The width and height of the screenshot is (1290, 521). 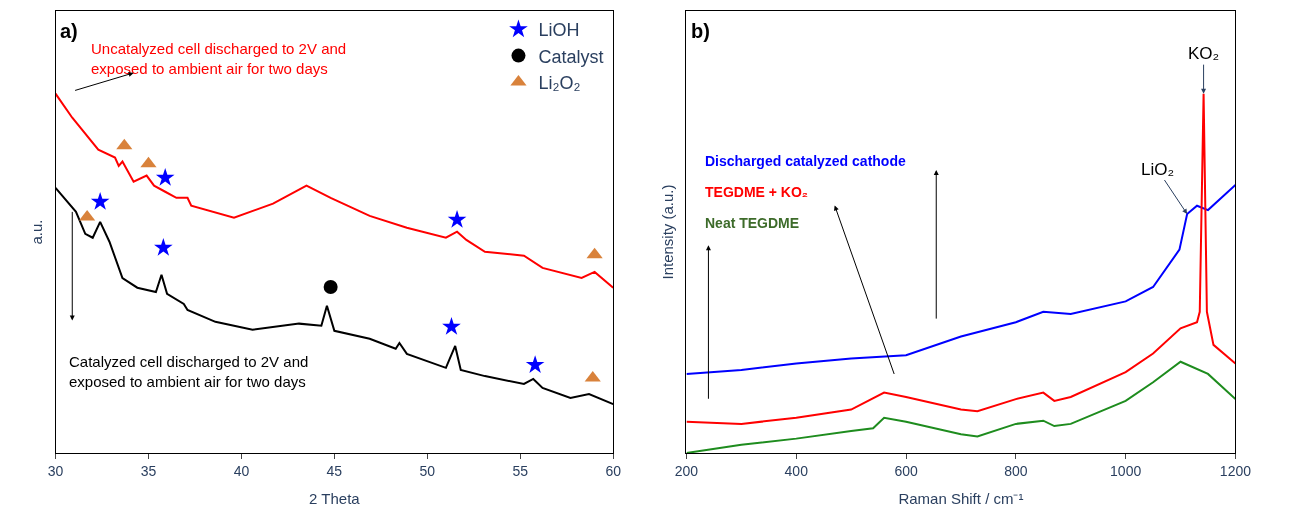 What do you see at coordinates (752, 223) in the screenshot?
I see `text: Neat TEGDME` at bounding box center [752, 223].